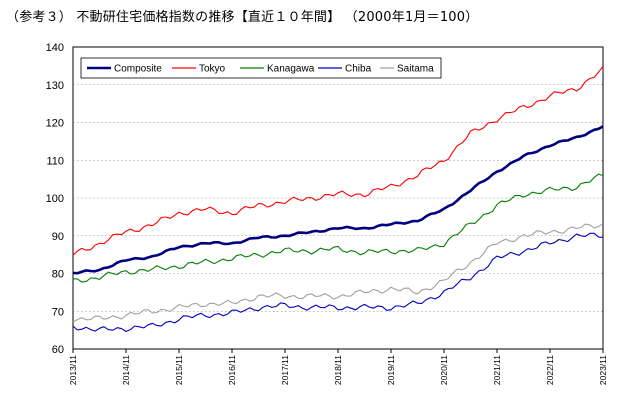  I want to click on x-tick-label: 2019/11, so click(391, 370).